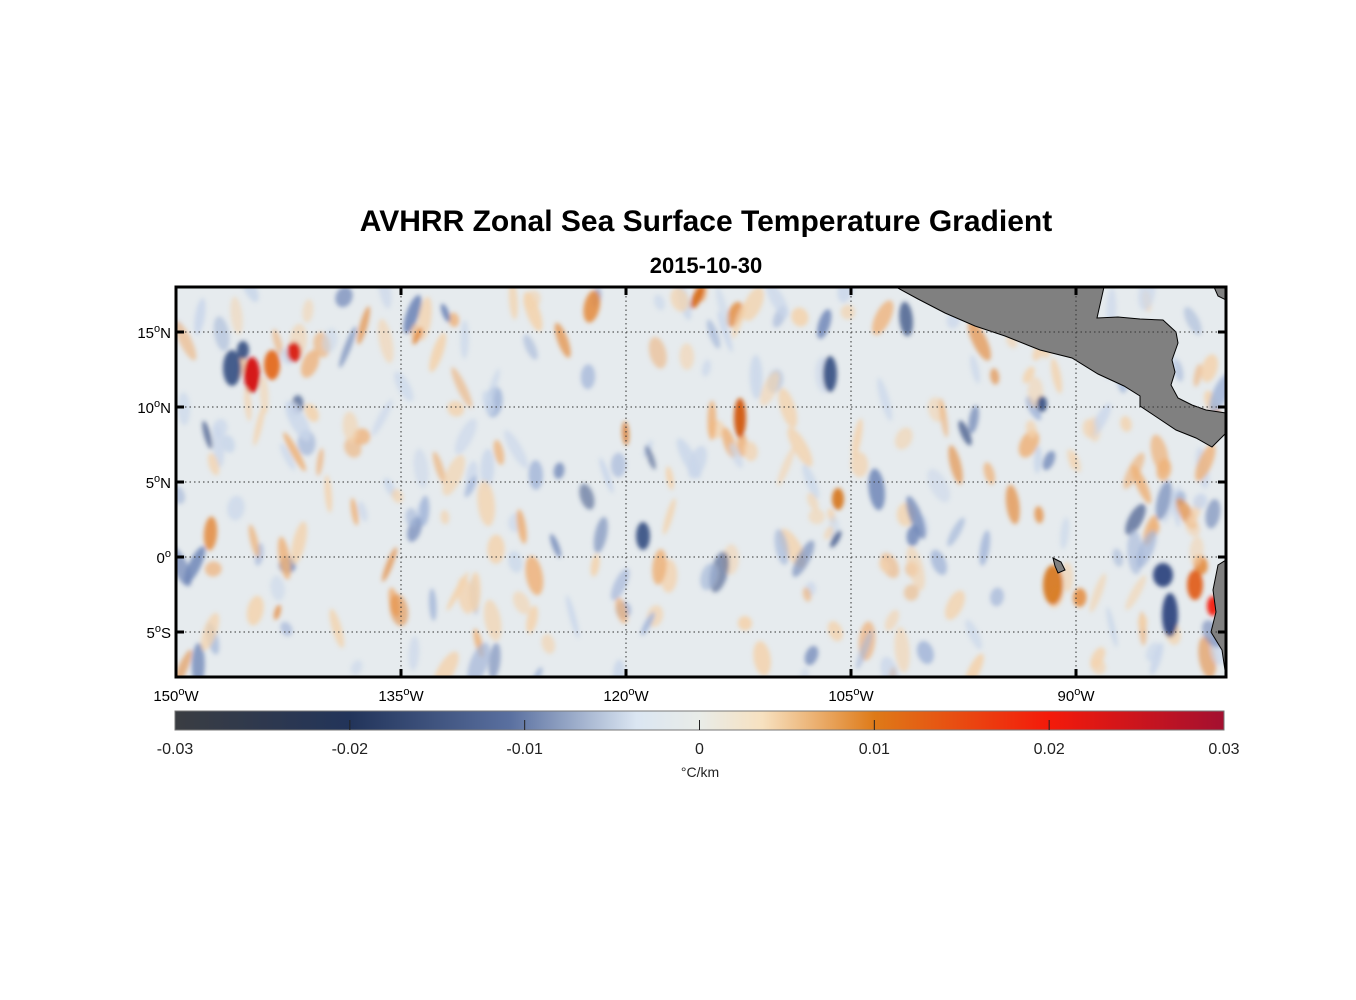 The image size is (1356, 1000). I want to click on lat-label: 0o, so click(164, 557).